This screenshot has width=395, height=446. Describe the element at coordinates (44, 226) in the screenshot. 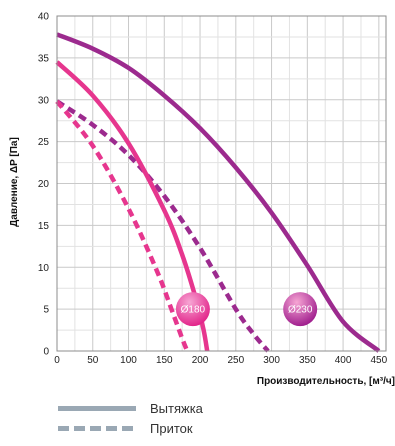

I see `y-tick-label: 15` at that location.